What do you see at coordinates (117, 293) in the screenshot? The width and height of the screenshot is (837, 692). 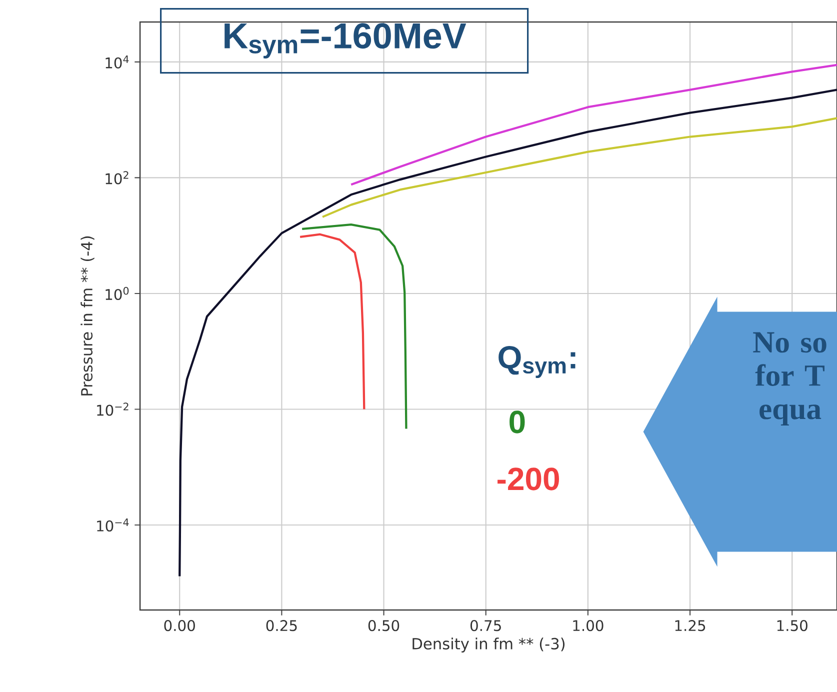 I see `y-tick-label: 10$^{0}$` at bounding box center [117, 293].